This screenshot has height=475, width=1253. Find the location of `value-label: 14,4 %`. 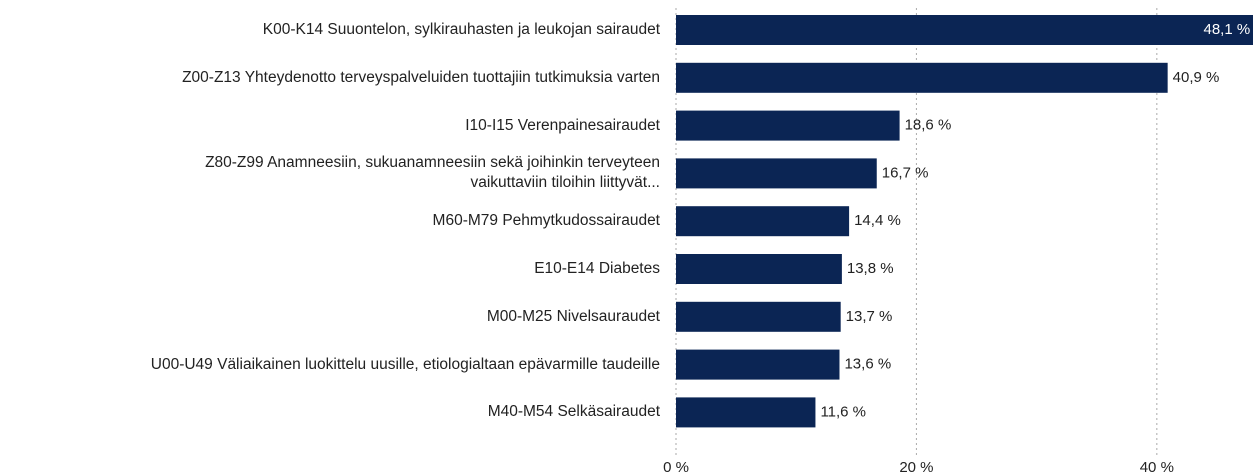

value-label: 14,4 % is located at coordinates (877, 220).